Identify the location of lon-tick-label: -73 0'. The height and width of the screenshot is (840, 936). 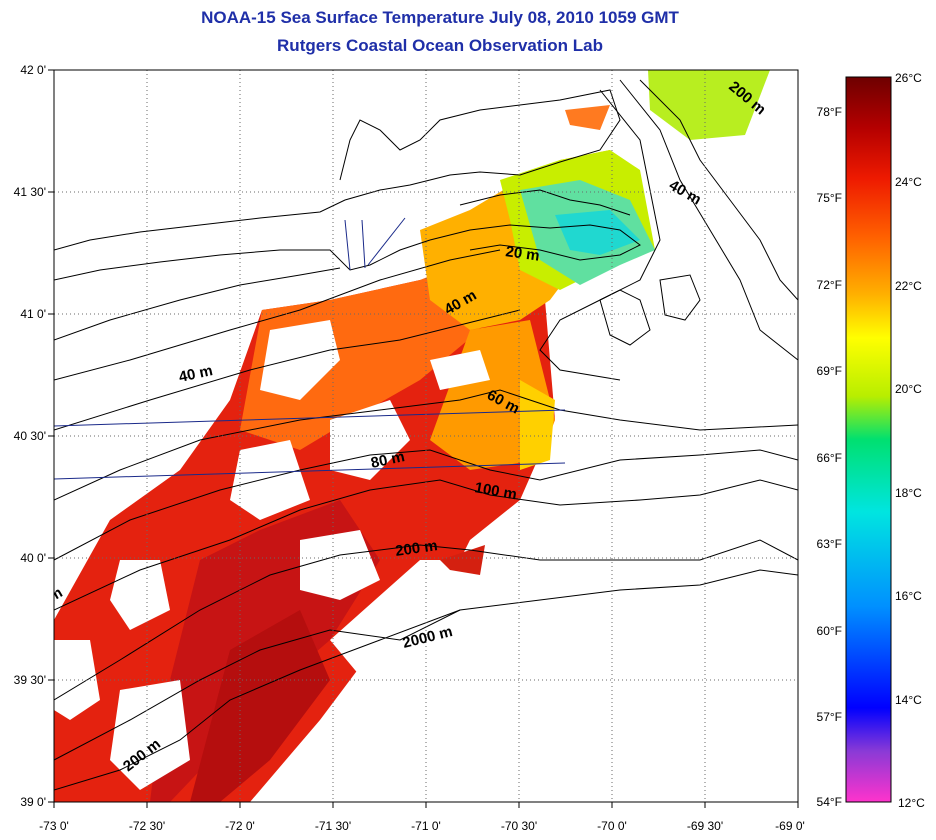
(54, 826).